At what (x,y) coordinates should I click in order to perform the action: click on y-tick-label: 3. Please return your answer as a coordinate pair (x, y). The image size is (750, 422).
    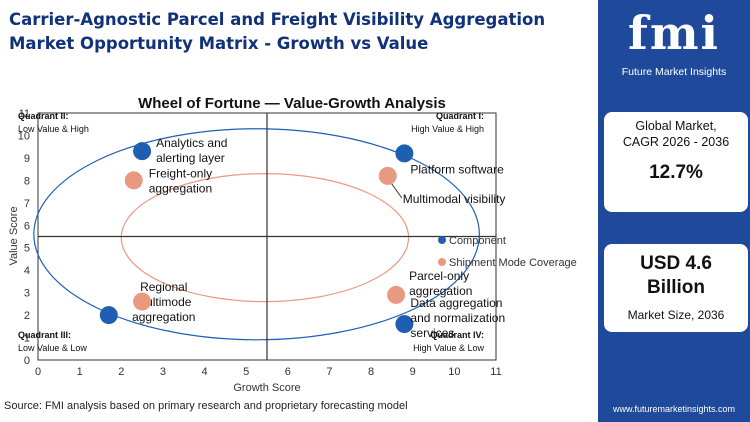
    Looking at the image, I should click on (27, 294).